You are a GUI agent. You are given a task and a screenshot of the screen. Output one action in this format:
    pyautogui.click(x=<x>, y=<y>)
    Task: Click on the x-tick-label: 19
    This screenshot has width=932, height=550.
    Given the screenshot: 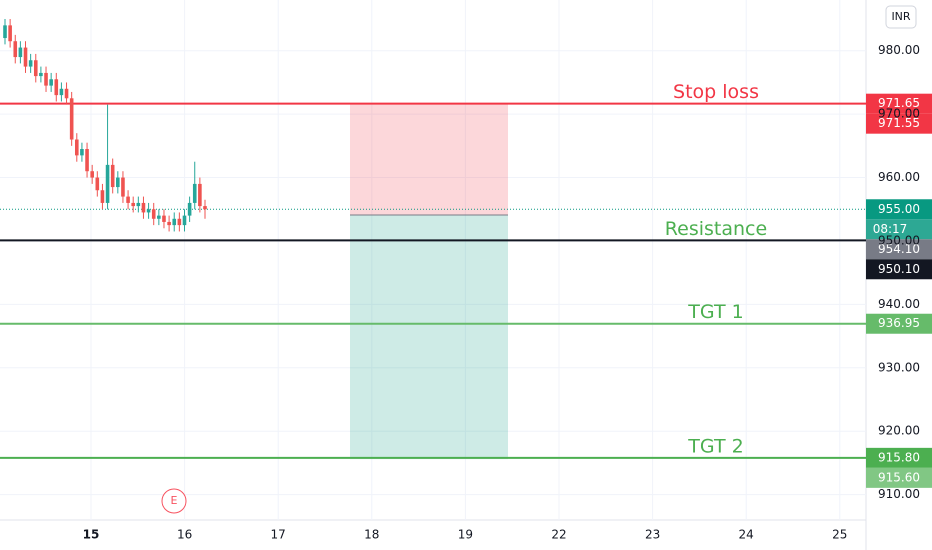 What is the action you would take?
    pyautogui.click(x=465, y=535)
    